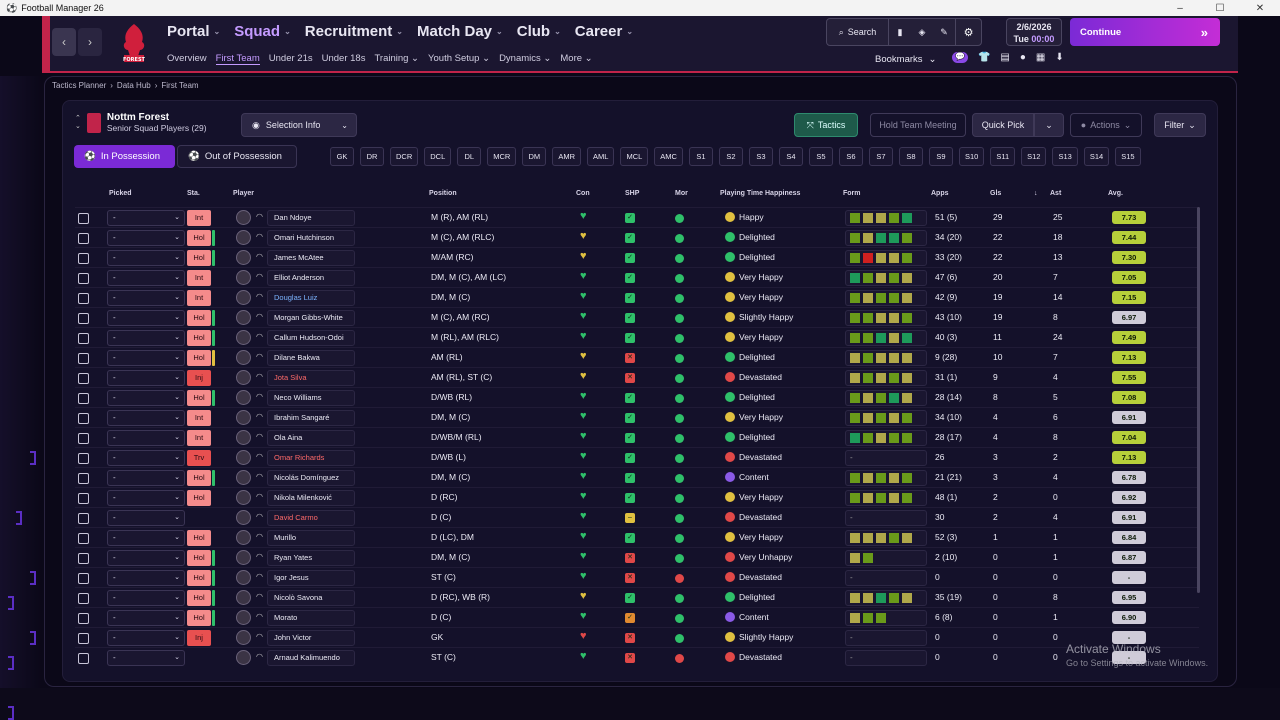  What do you see at coordinates (397, 58) in the screenshot?
I see `subnav-item: Training ⌄` at bounding box center [397, 58].